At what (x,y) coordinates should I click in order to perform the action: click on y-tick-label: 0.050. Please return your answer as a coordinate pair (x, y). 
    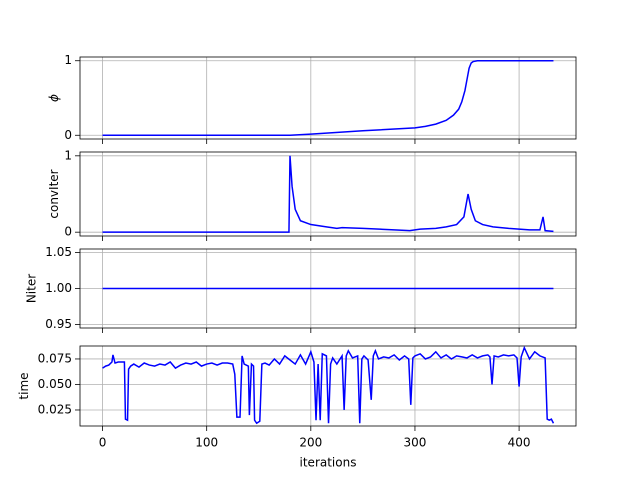
    Looking at the image, I should click on (55, 384).